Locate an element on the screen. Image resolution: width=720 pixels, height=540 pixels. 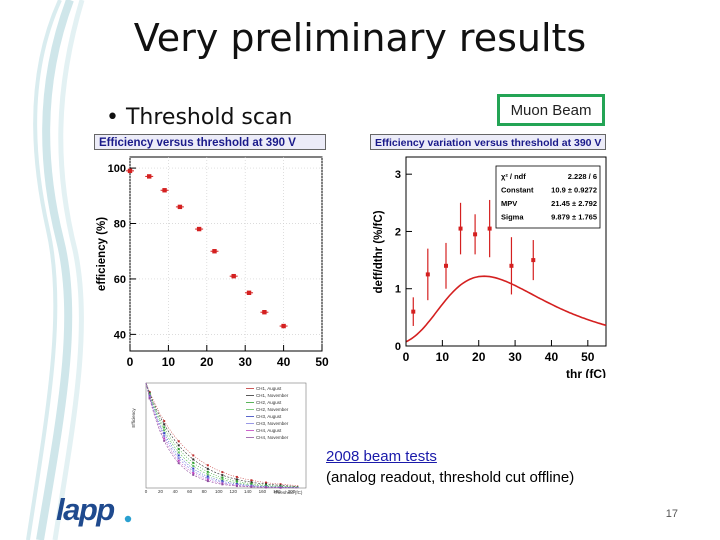
inset-x-tick-label: 160 is located at coordinates (263, 491).